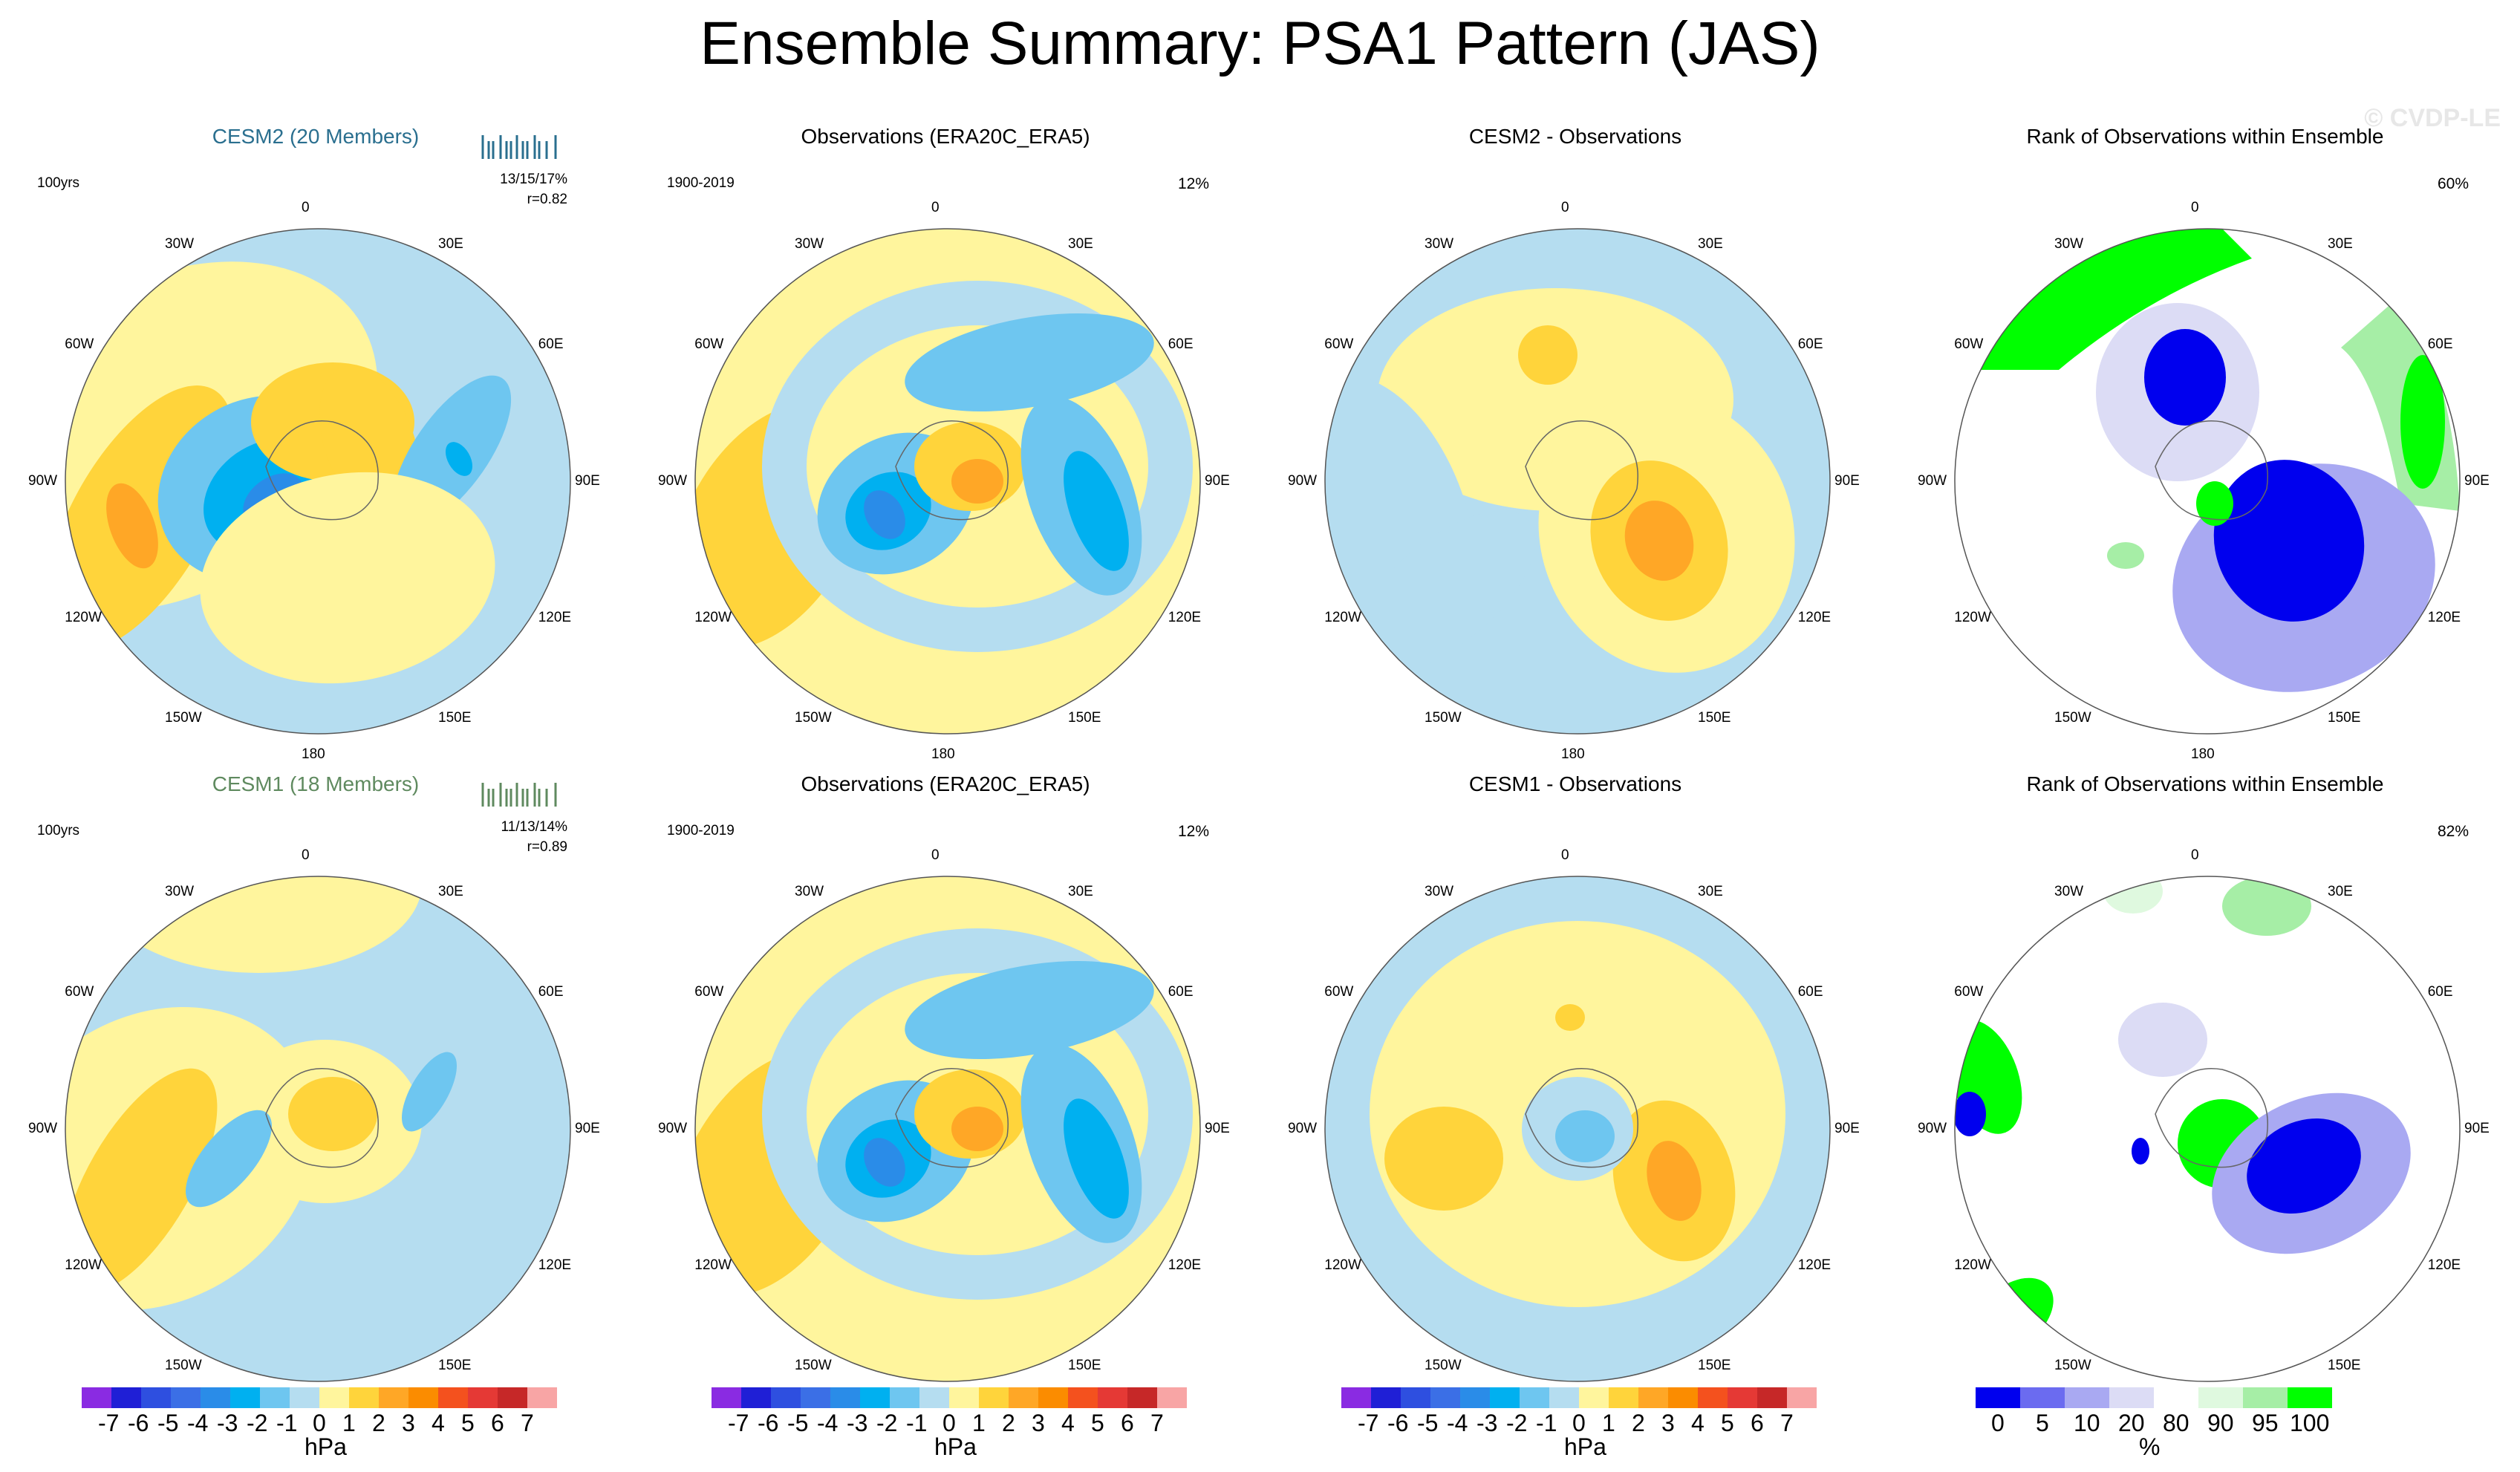  I want to click on ensemble-stats: 11/13/14% r=0.89, so click(534, 837).